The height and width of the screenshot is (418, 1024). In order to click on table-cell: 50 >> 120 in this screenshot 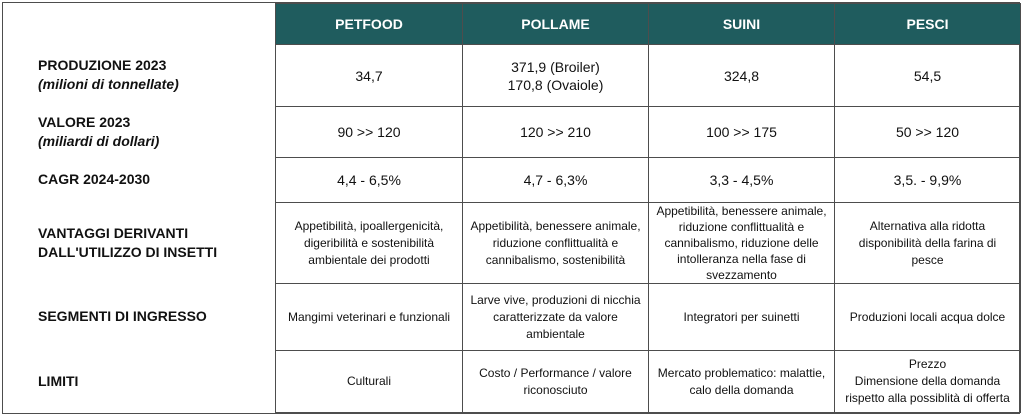, I will do `click(927, 132)`.